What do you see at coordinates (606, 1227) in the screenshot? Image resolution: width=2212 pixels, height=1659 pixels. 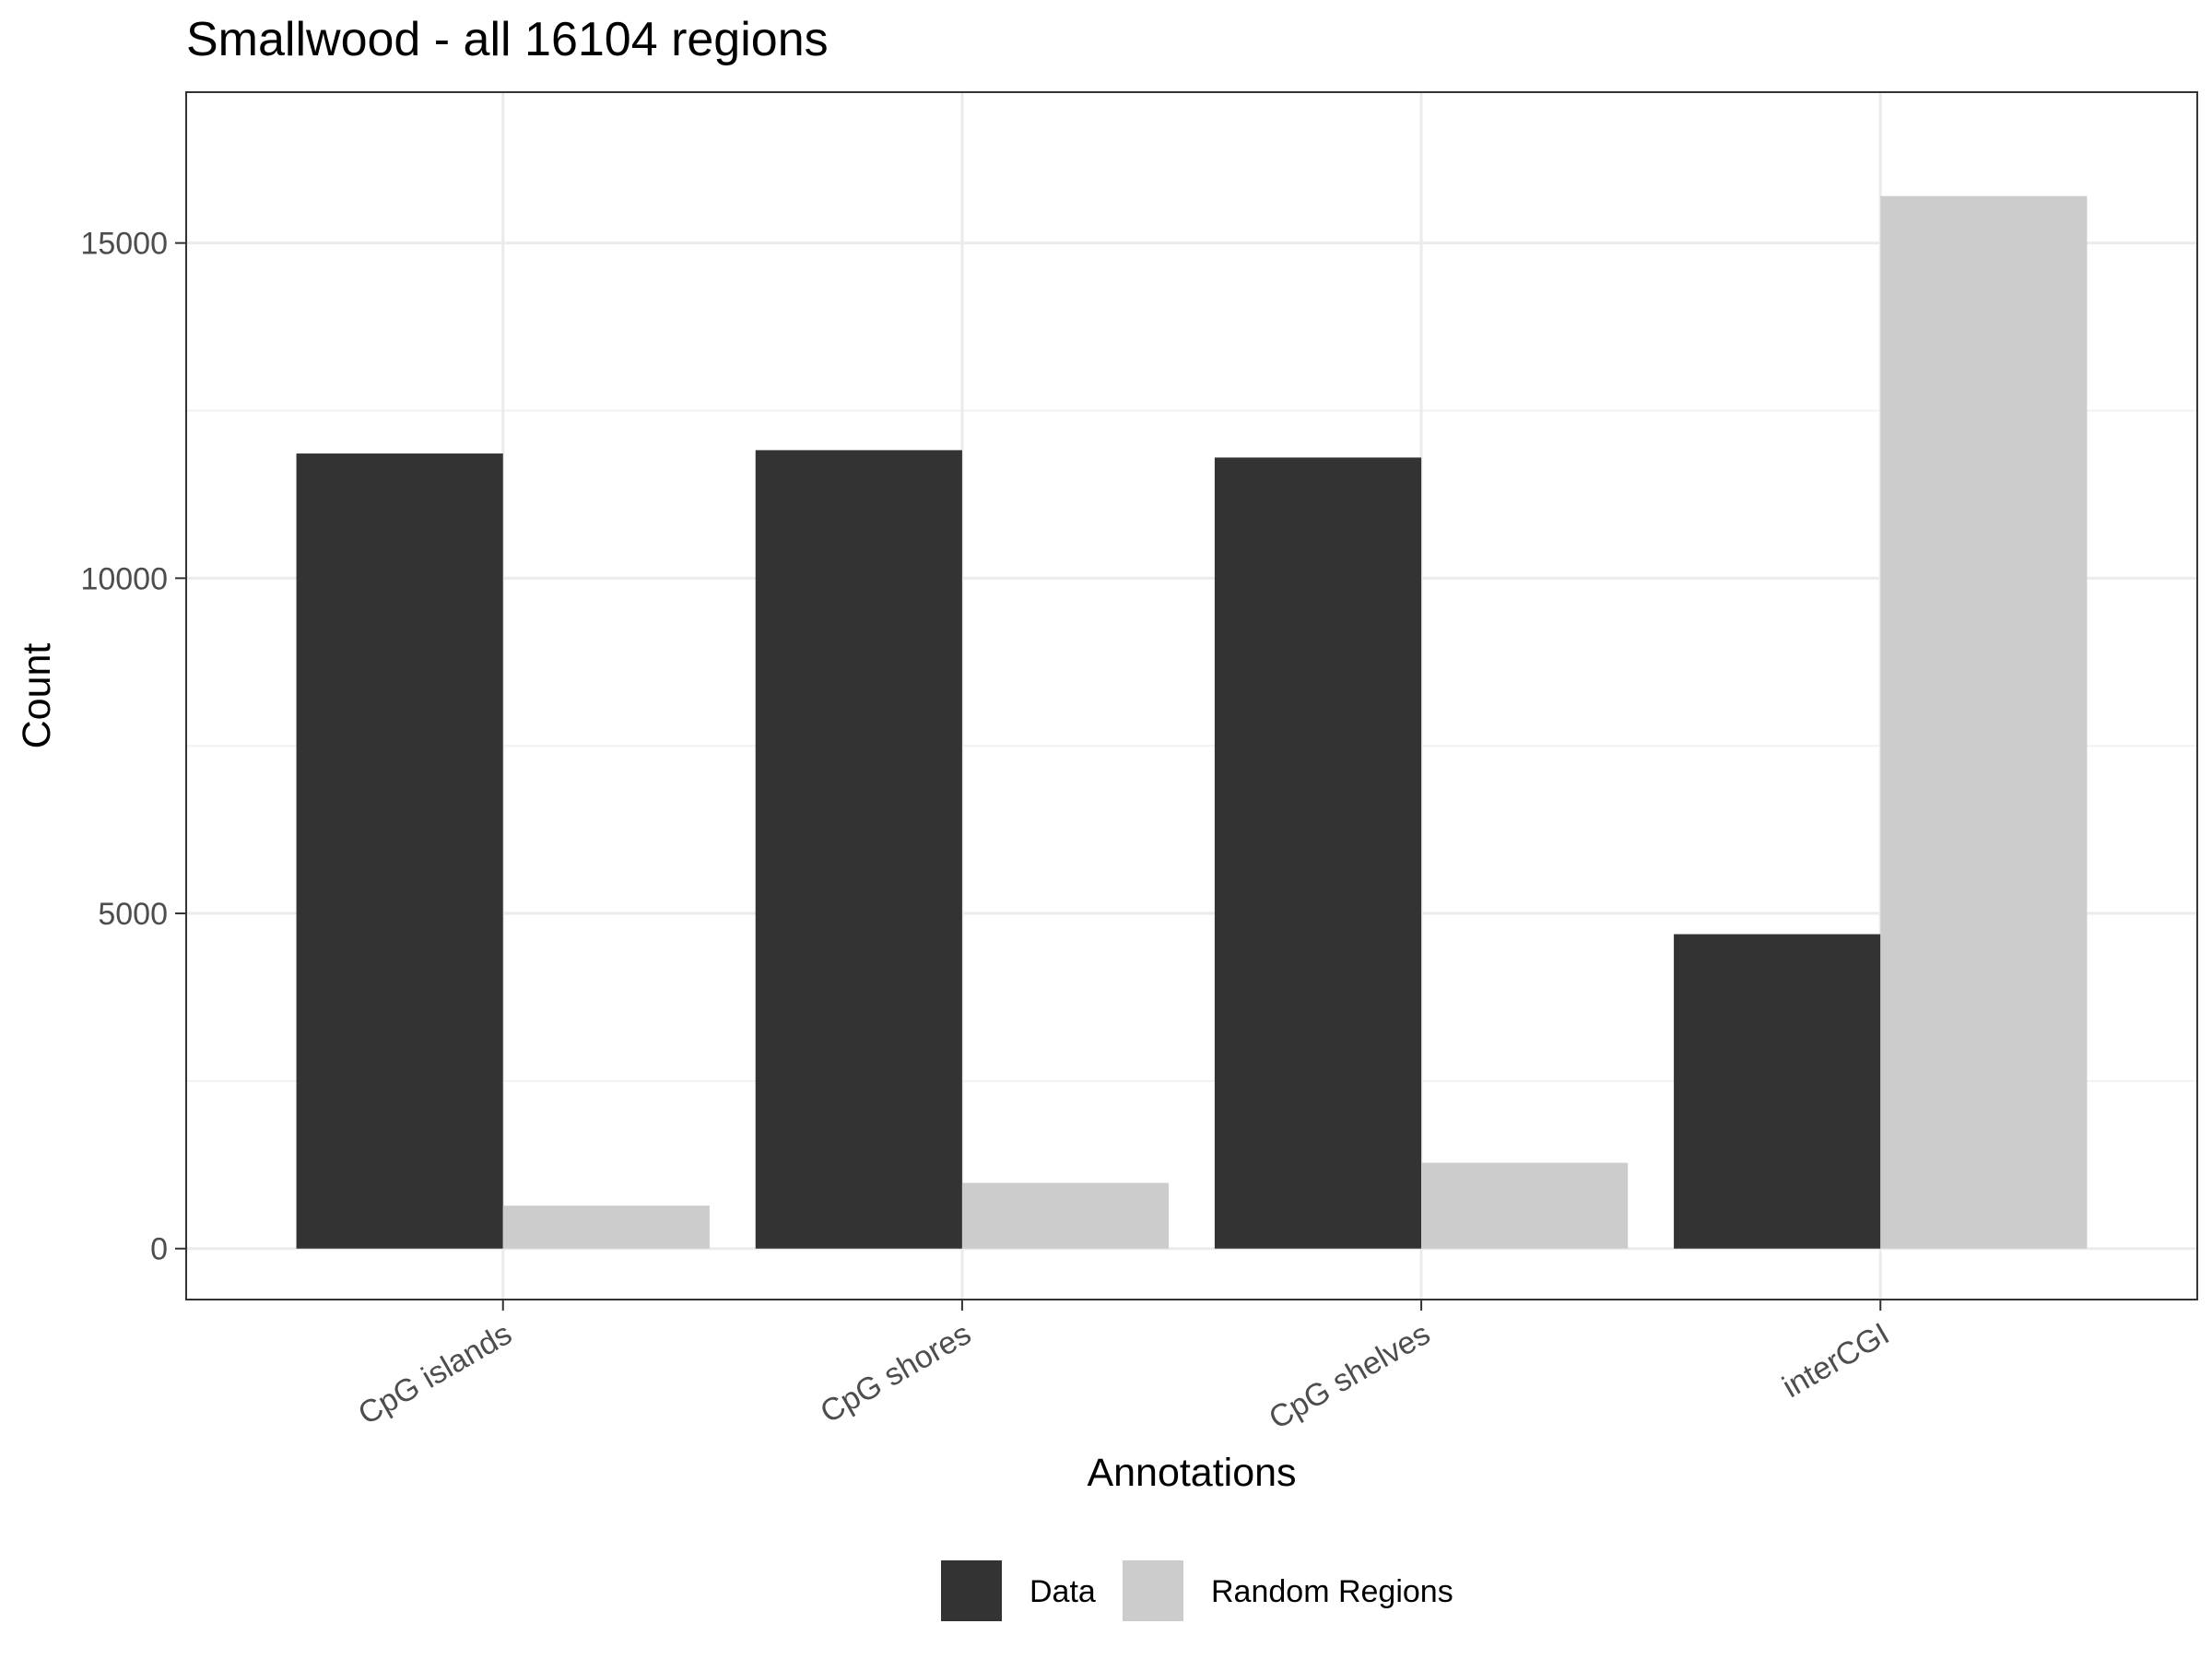 I see `bar-random-regions-cpg-islands` at bounding box center [606, 1227].